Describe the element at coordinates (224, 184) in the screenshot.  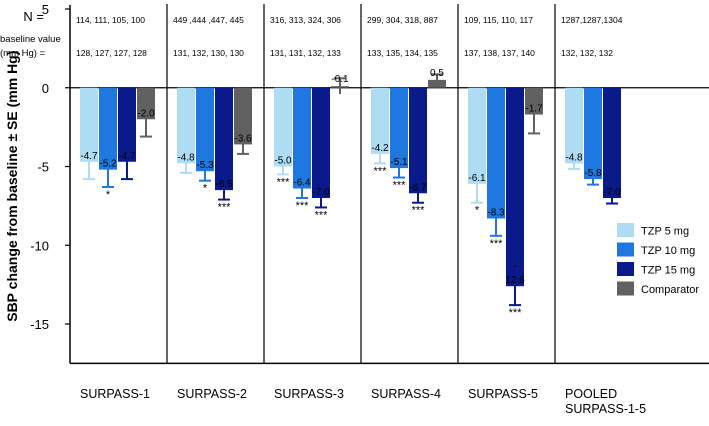
I see `value-label: -6.5` at that location.